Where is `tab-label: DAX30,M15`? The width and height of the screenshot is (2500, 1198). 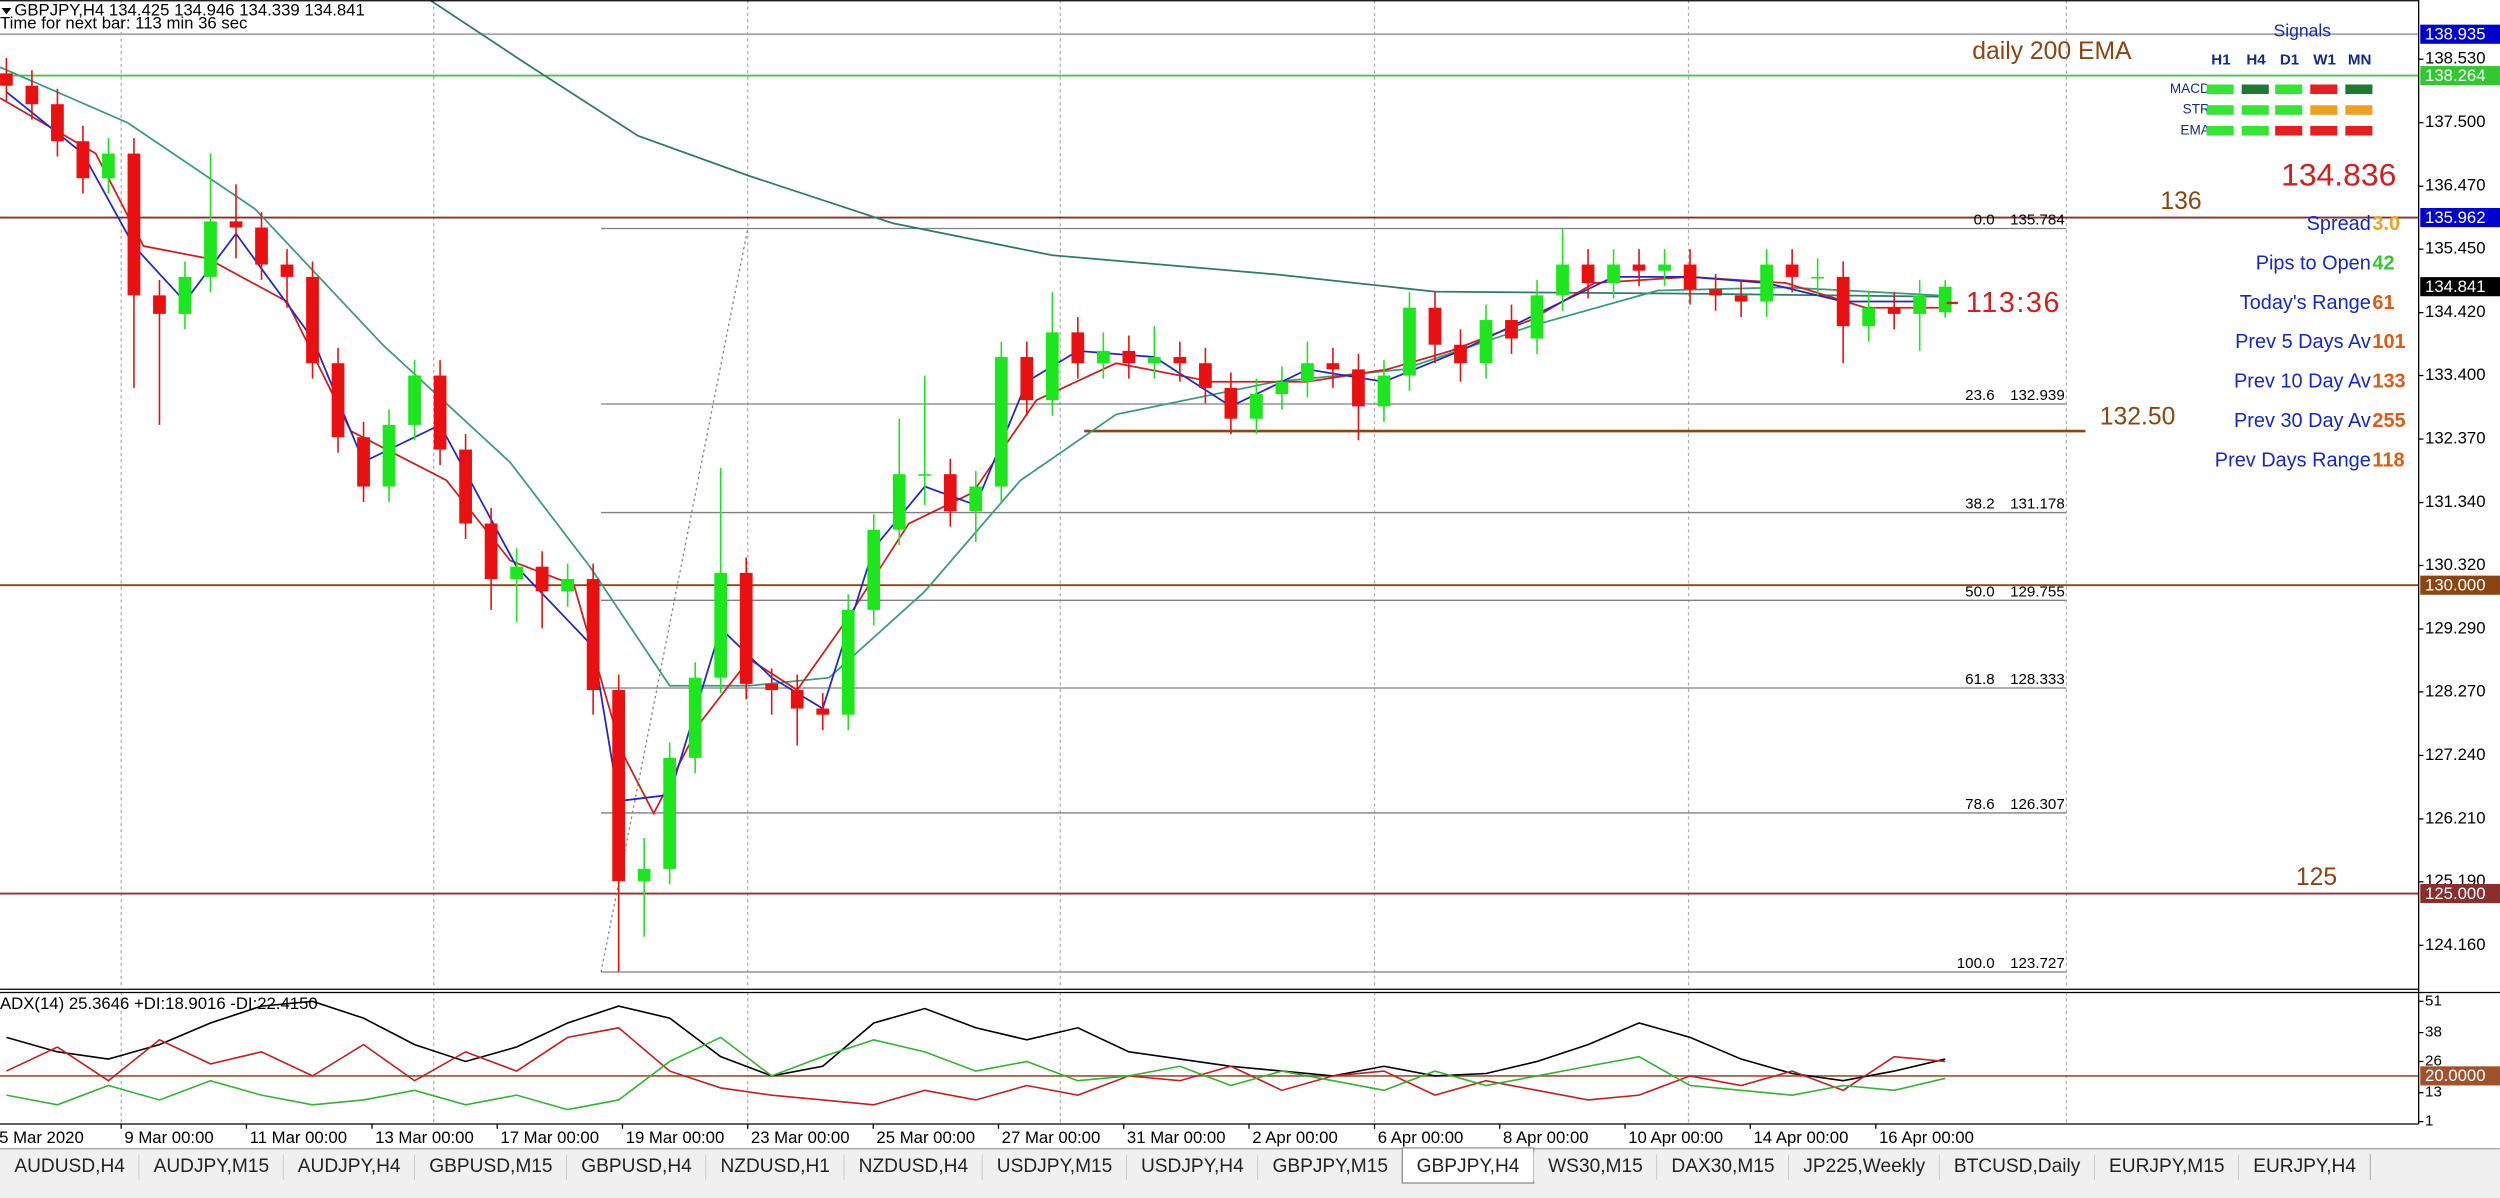 tab-label: DAX30,M15 is located at coordinates (1722, 1166).